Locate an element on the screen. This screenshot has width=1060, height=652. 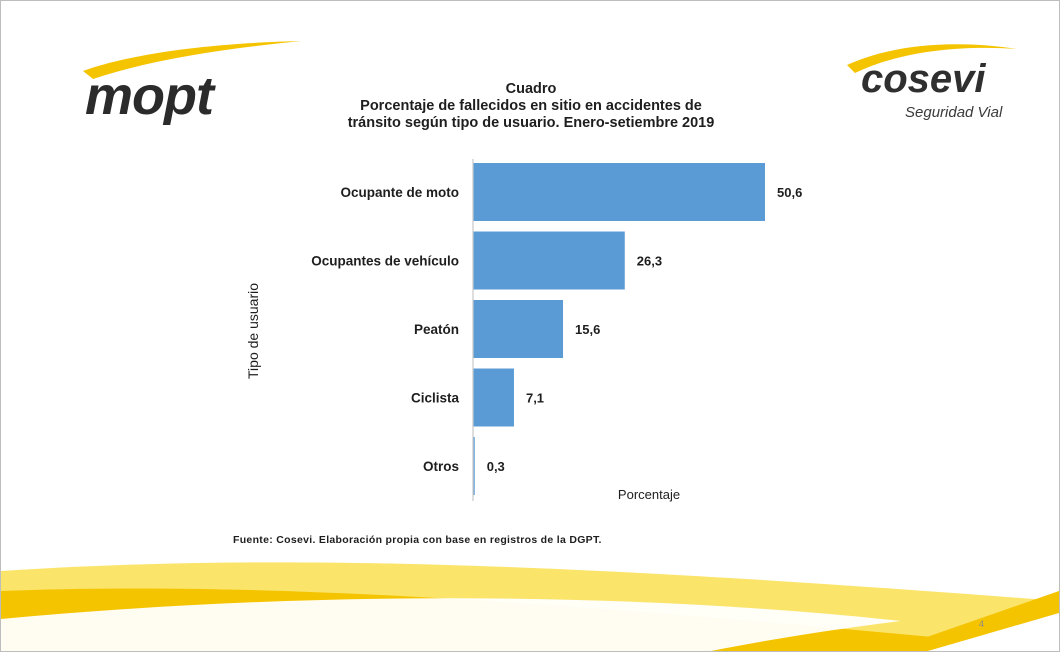
value-label-4: 0,3 is located at coordinates (496, 466).